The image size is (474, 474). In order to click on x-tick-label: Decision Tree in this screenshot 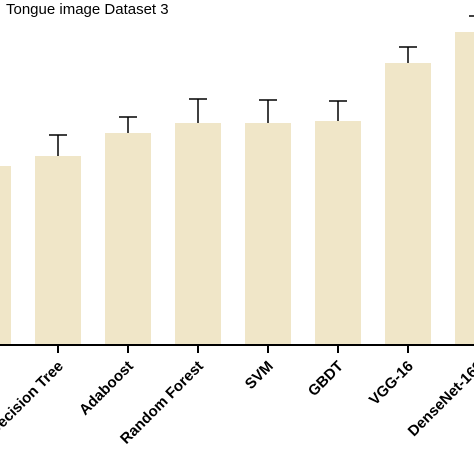, I will do `click(33, 398)`.